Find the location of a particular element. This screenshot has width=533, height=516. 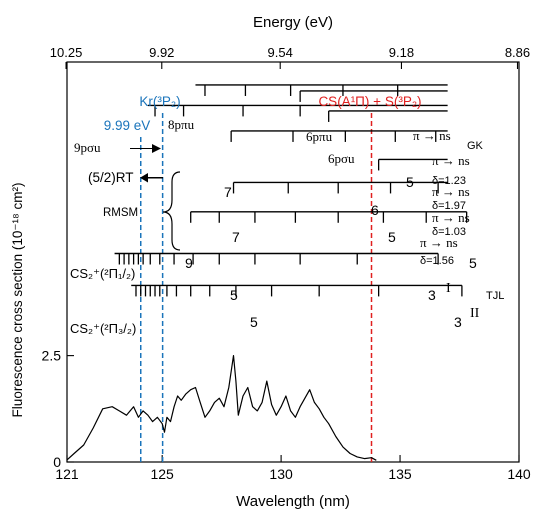

delta-1-97: δ=1.97 is located at coordinates (449, 206).